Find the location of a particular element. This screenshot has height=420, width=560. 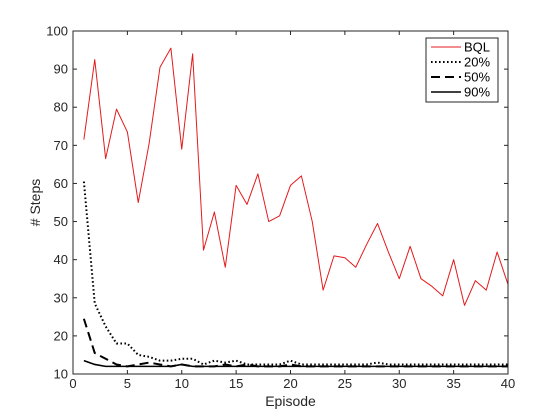

y-tick-label: 50 is located at coordinates (61, 221).